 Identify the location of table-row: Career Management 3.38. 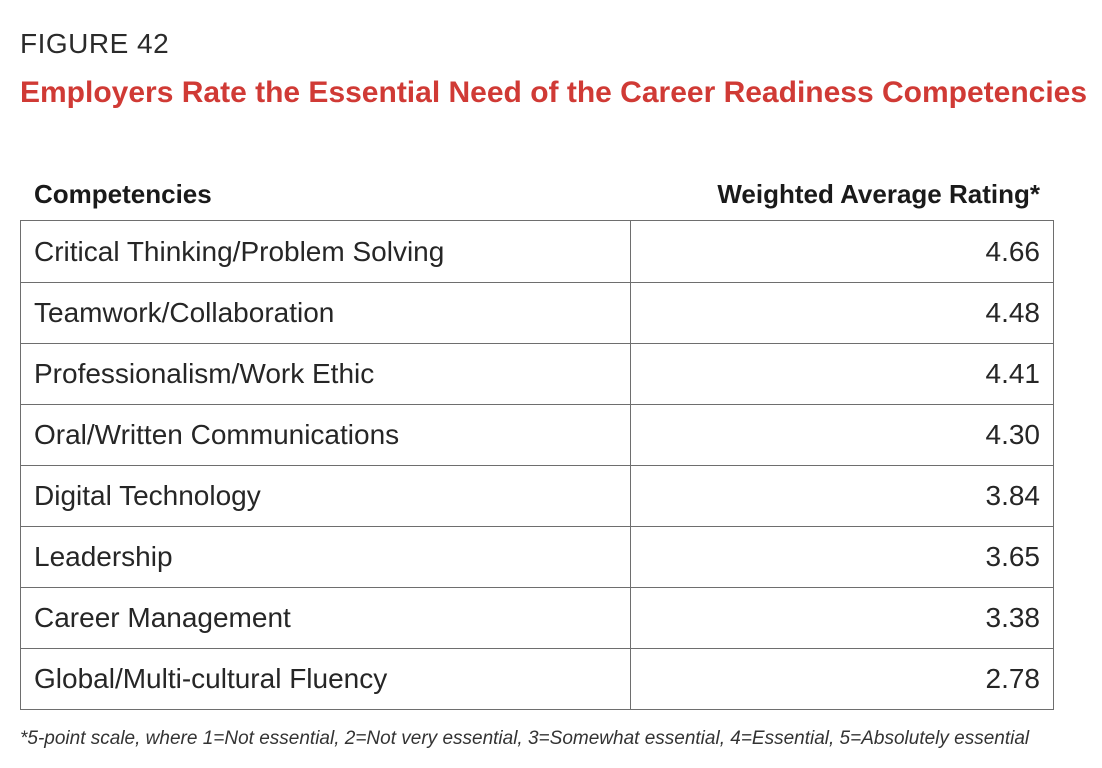
(537, 617).